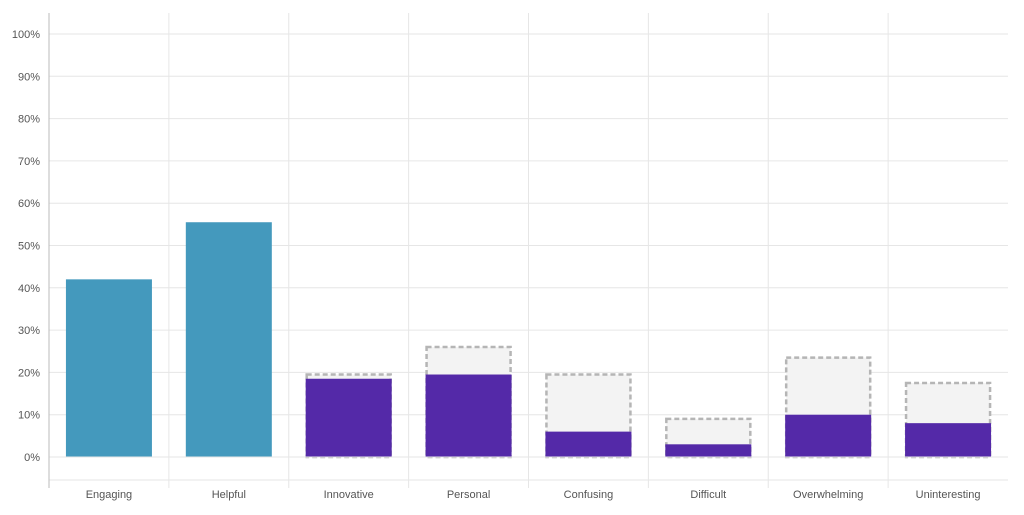 The height and width of the screenshot is (515, 1024). I want to click on y-tick-label: 70%, so click(29, 162).